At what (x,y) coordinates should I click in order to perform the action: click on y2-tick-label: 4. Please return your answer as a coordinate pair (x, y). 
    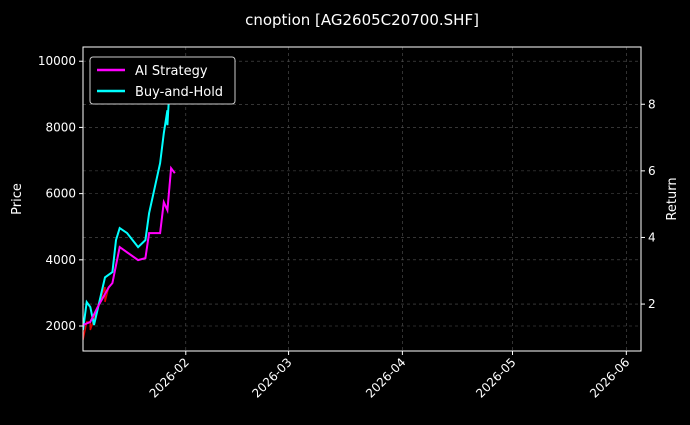
    Looking at the image, I should click on (652, 237).